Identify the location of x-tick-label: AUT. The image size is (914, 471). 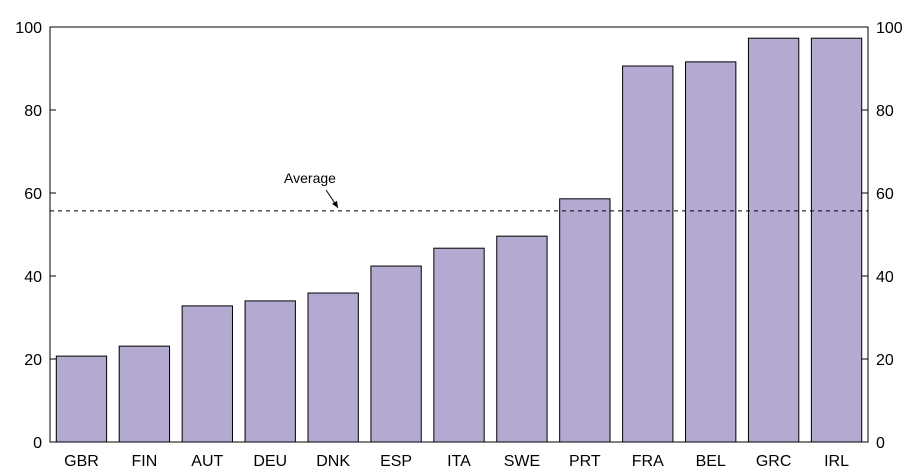
(207, 459).